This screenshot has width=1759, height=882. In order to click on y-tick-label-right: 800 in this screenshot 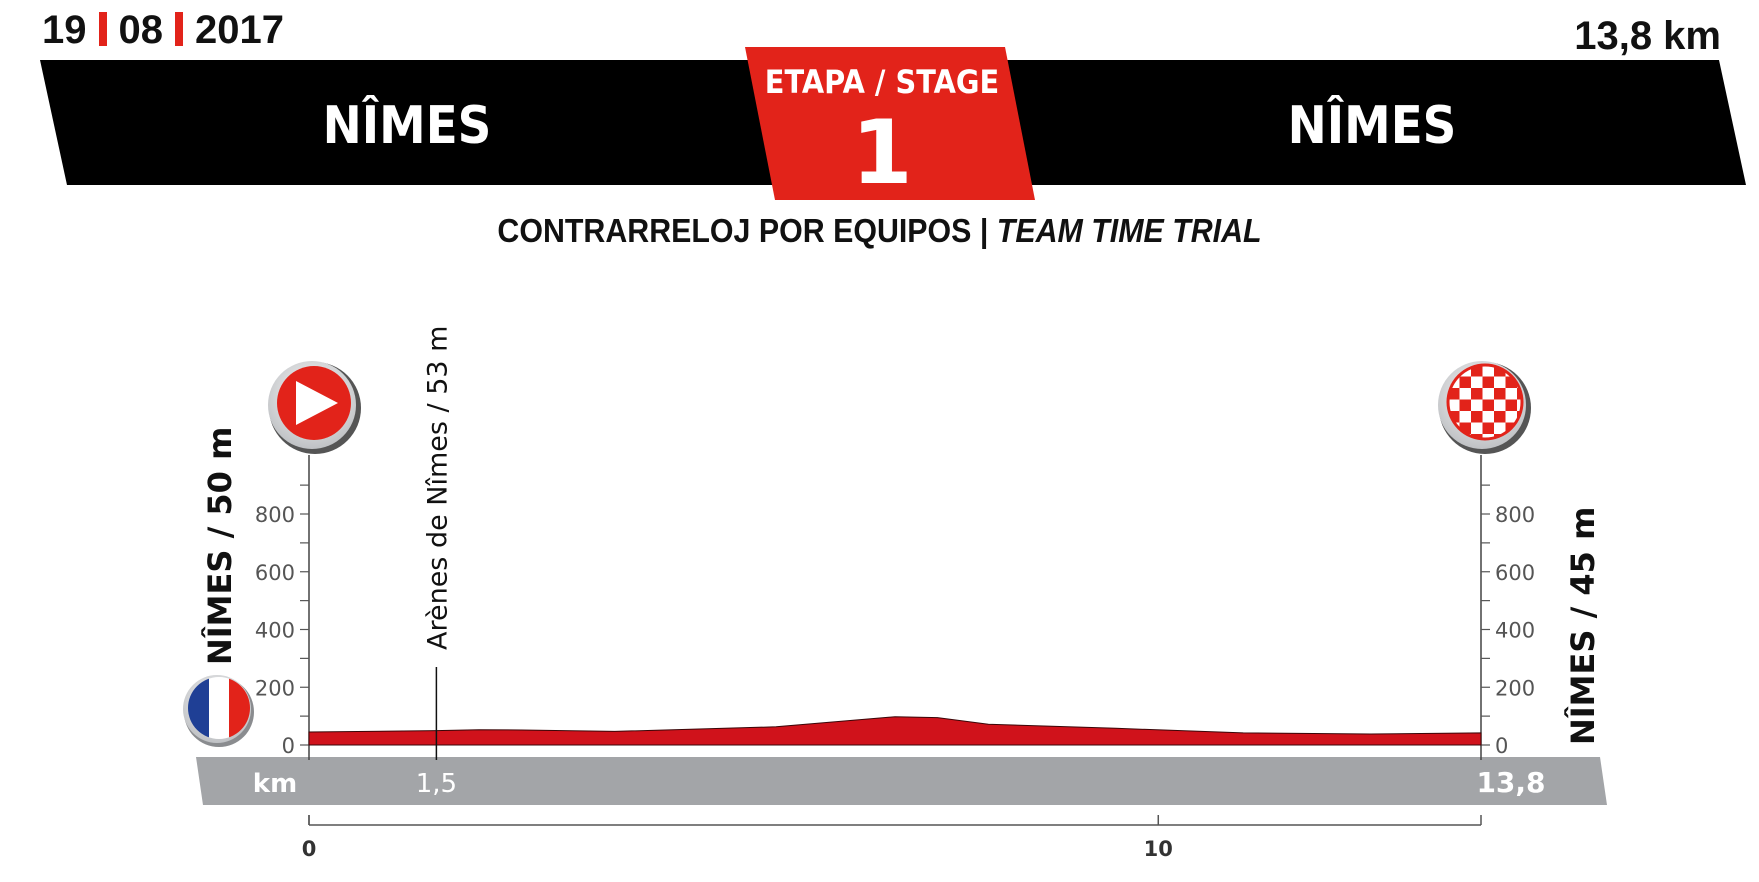, I will do `click(1515, 515)`.